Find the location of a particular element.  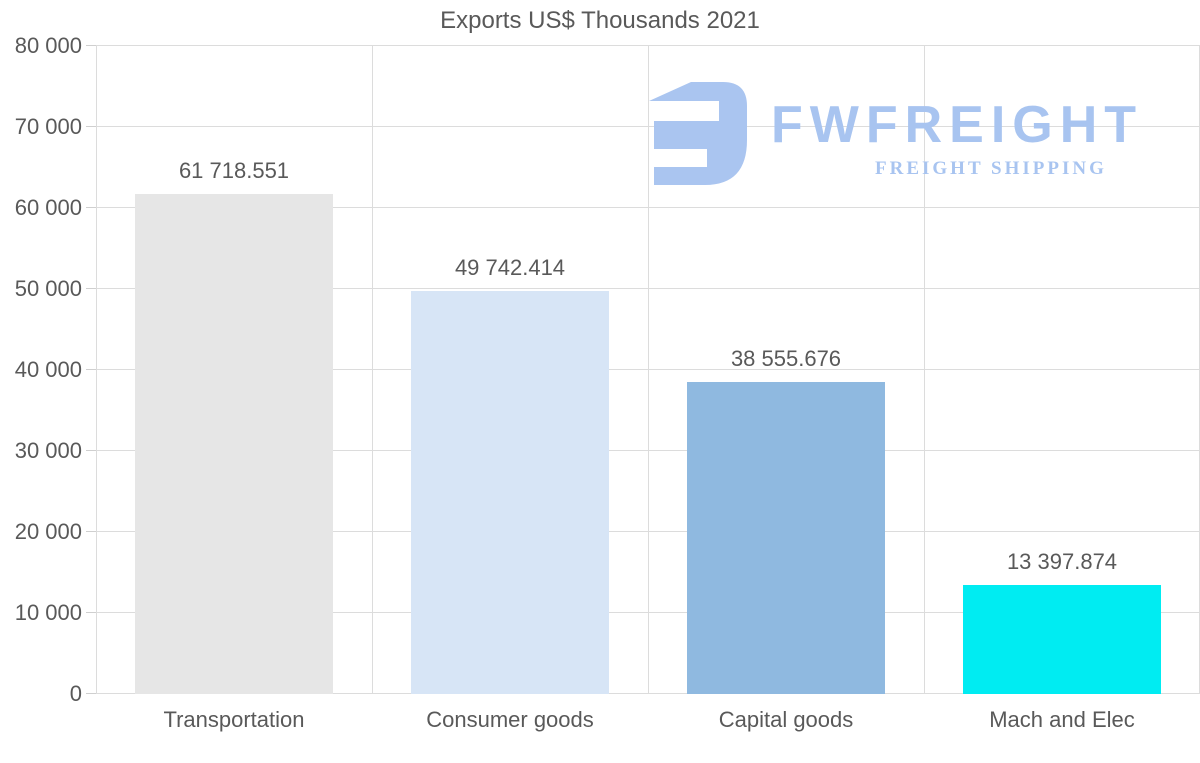

watermark-tagline-text: FREIGHT SHIPPING is located at coordinates (991, 168).